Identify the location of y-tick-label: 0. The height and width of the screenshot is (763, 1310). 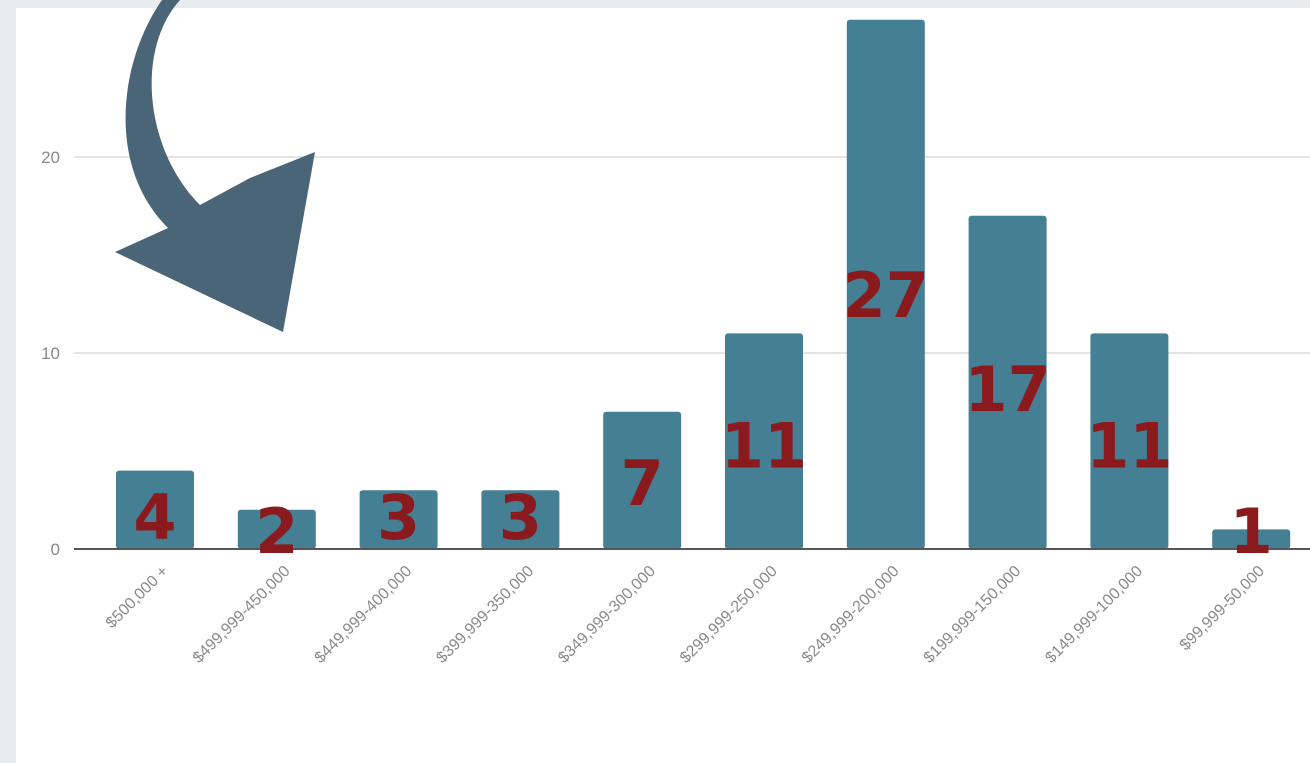
(55, 549).